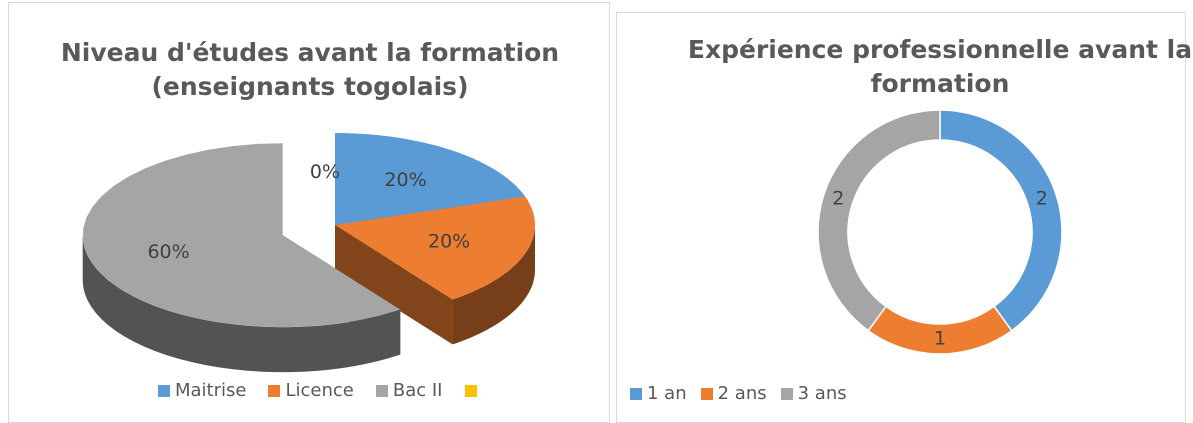 The image size is (1193, 423). Describe the element at coordinates (211, 390) in the screenshot. I see `legend-label: Maitrise` at that location.